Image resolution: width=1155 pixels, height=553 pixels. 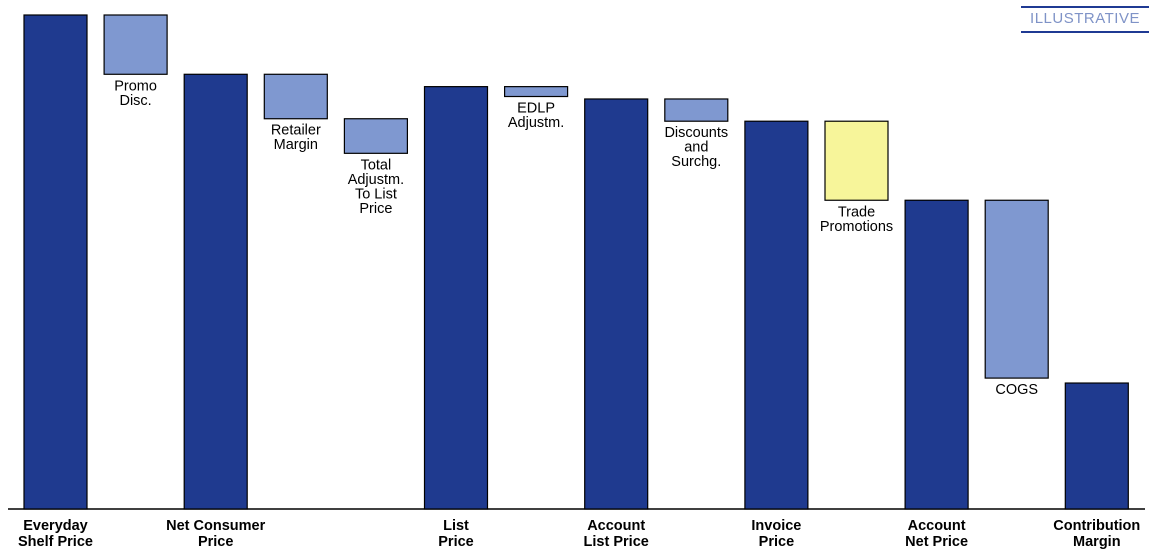 I want to click on bar-label-invoice-price: Invoice Price, so click(x=776, y=534).